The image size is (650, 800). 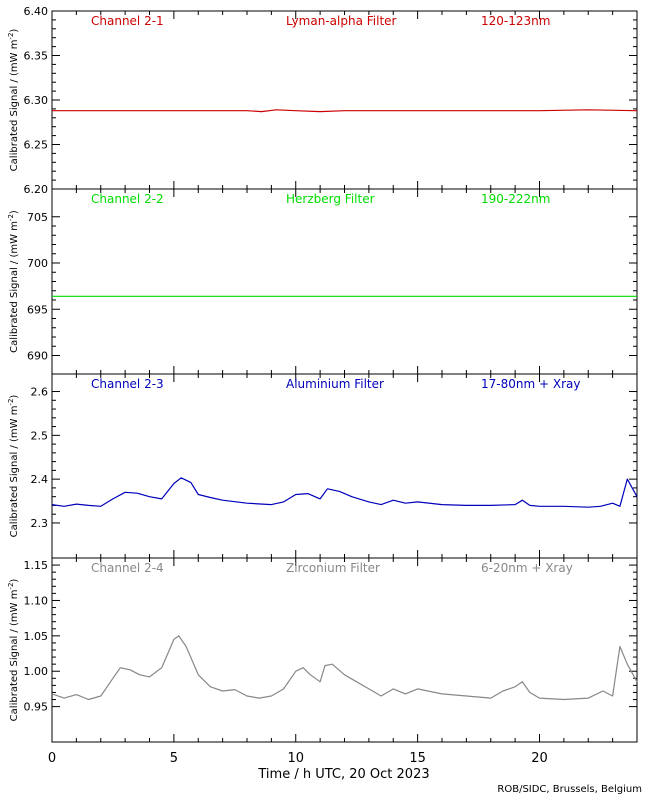 I want to click on y-tick-label: 1.05, so click(x=36, y=636).